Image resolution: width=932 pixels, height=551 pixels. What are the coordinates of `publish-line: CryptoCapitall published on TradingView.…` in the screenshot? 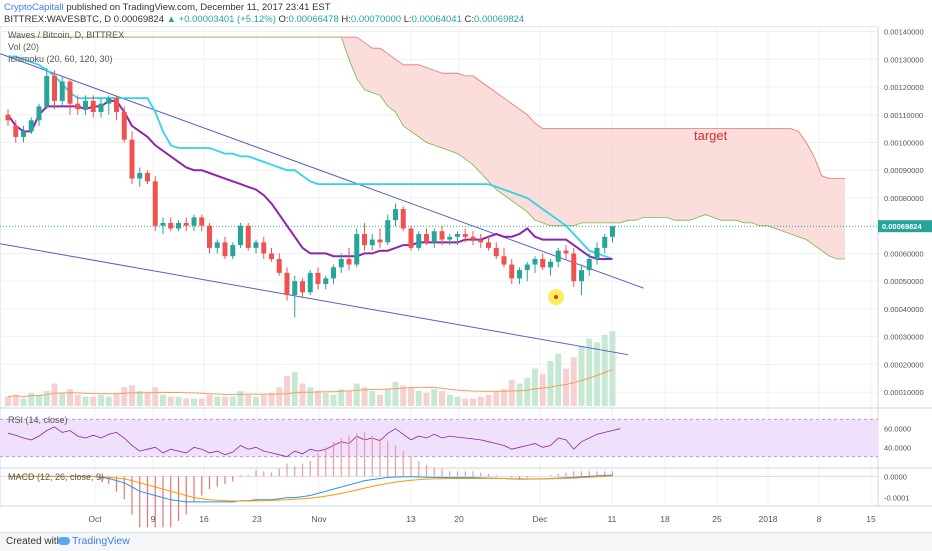 It's located at (167, 7).